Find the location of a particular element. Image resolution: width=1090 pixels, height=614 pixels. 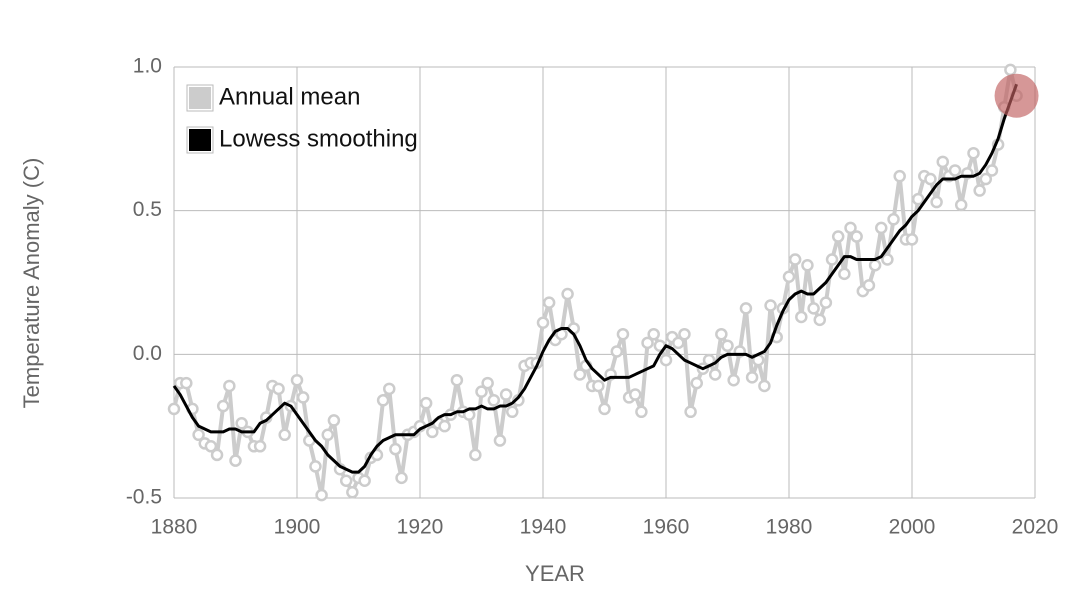

legend-swatch is located at coordinates (200, 140).